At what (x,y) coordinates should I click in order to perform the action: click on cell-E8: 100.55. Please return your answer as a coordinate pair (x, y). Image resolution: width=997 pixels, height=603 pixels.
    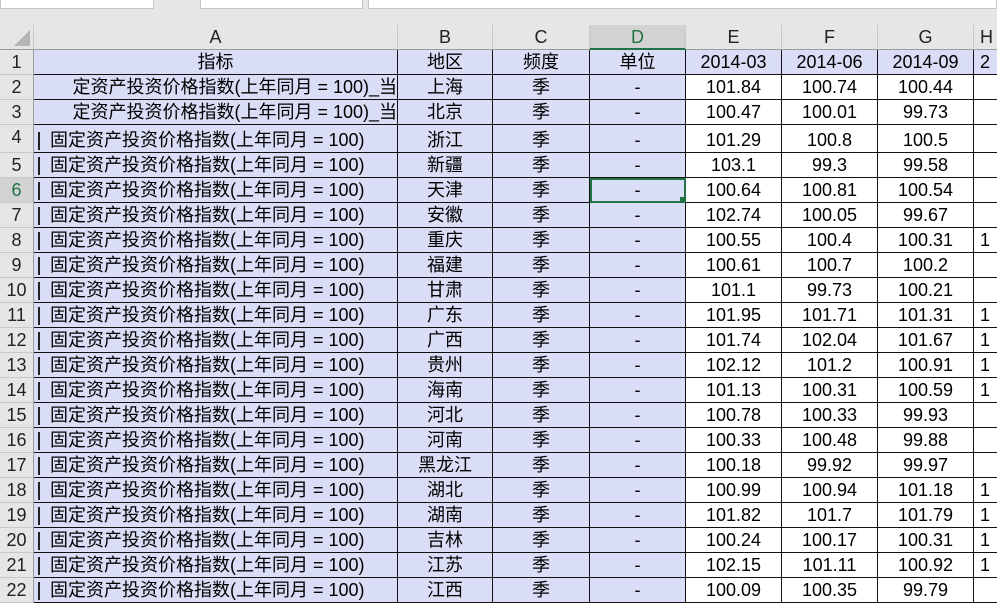
    Looking at the image, I should click on (734, 240).